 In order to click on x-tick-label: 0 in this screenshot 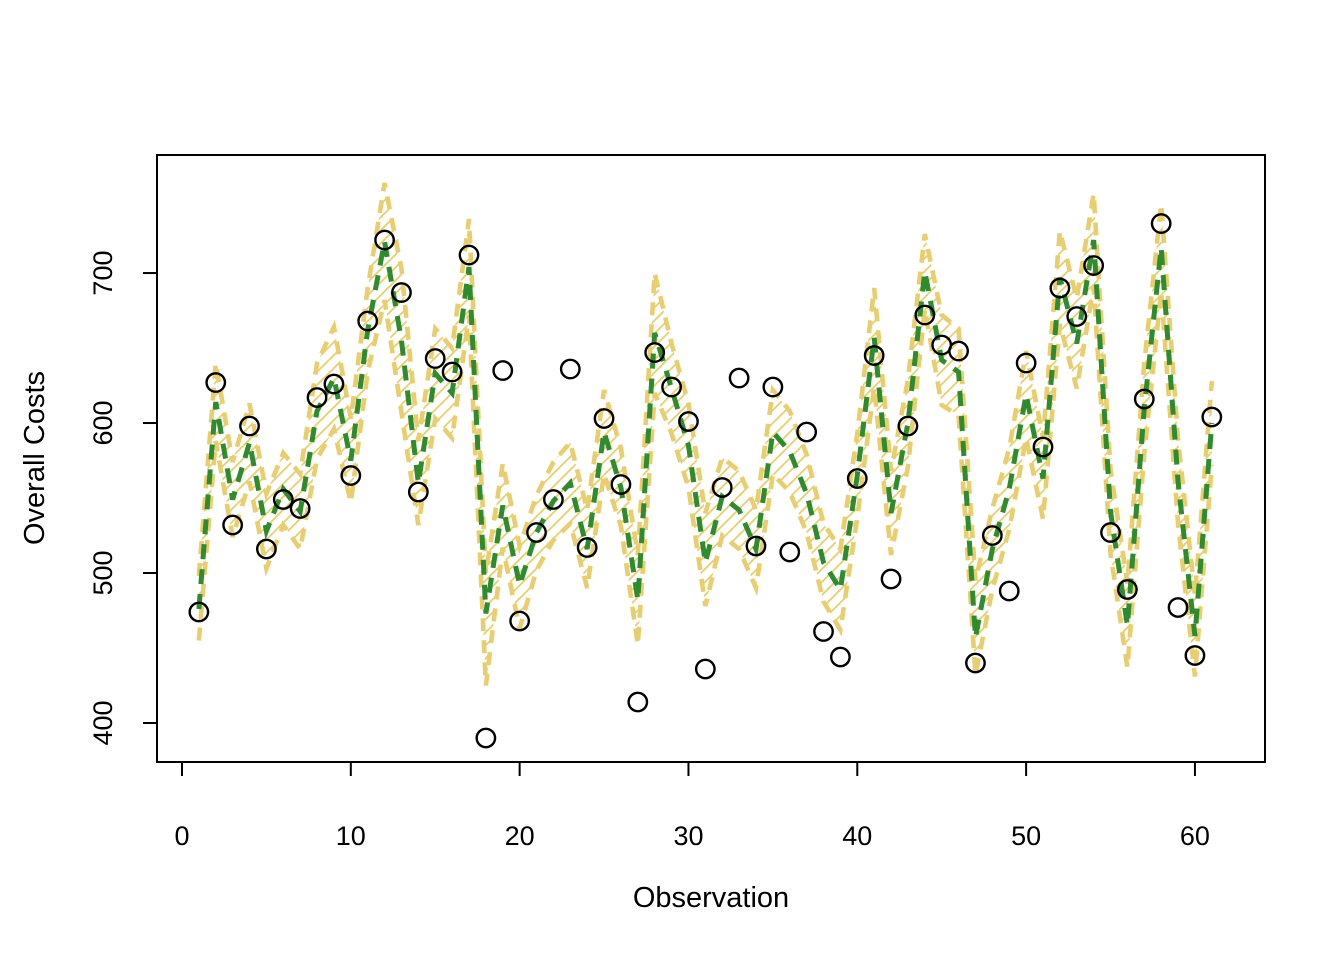, I will do `click(181, 836)`.